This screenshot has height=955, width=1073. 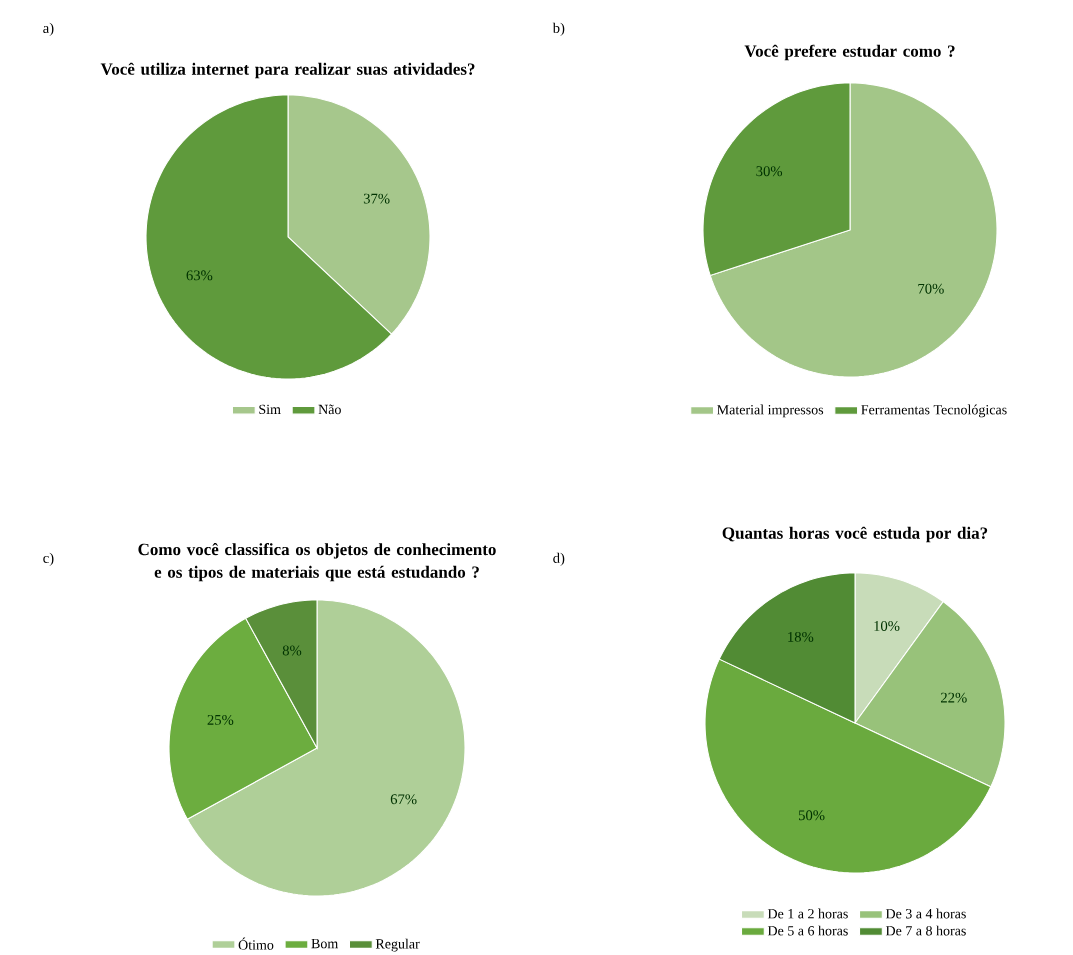 What do you see at coordinates (317, 562) in the screenshot?
I see `chart-title: Como você classifica os objetos de conhecimento e os tipos de materiais que está estudando ?` at bounding box center [317, 562].